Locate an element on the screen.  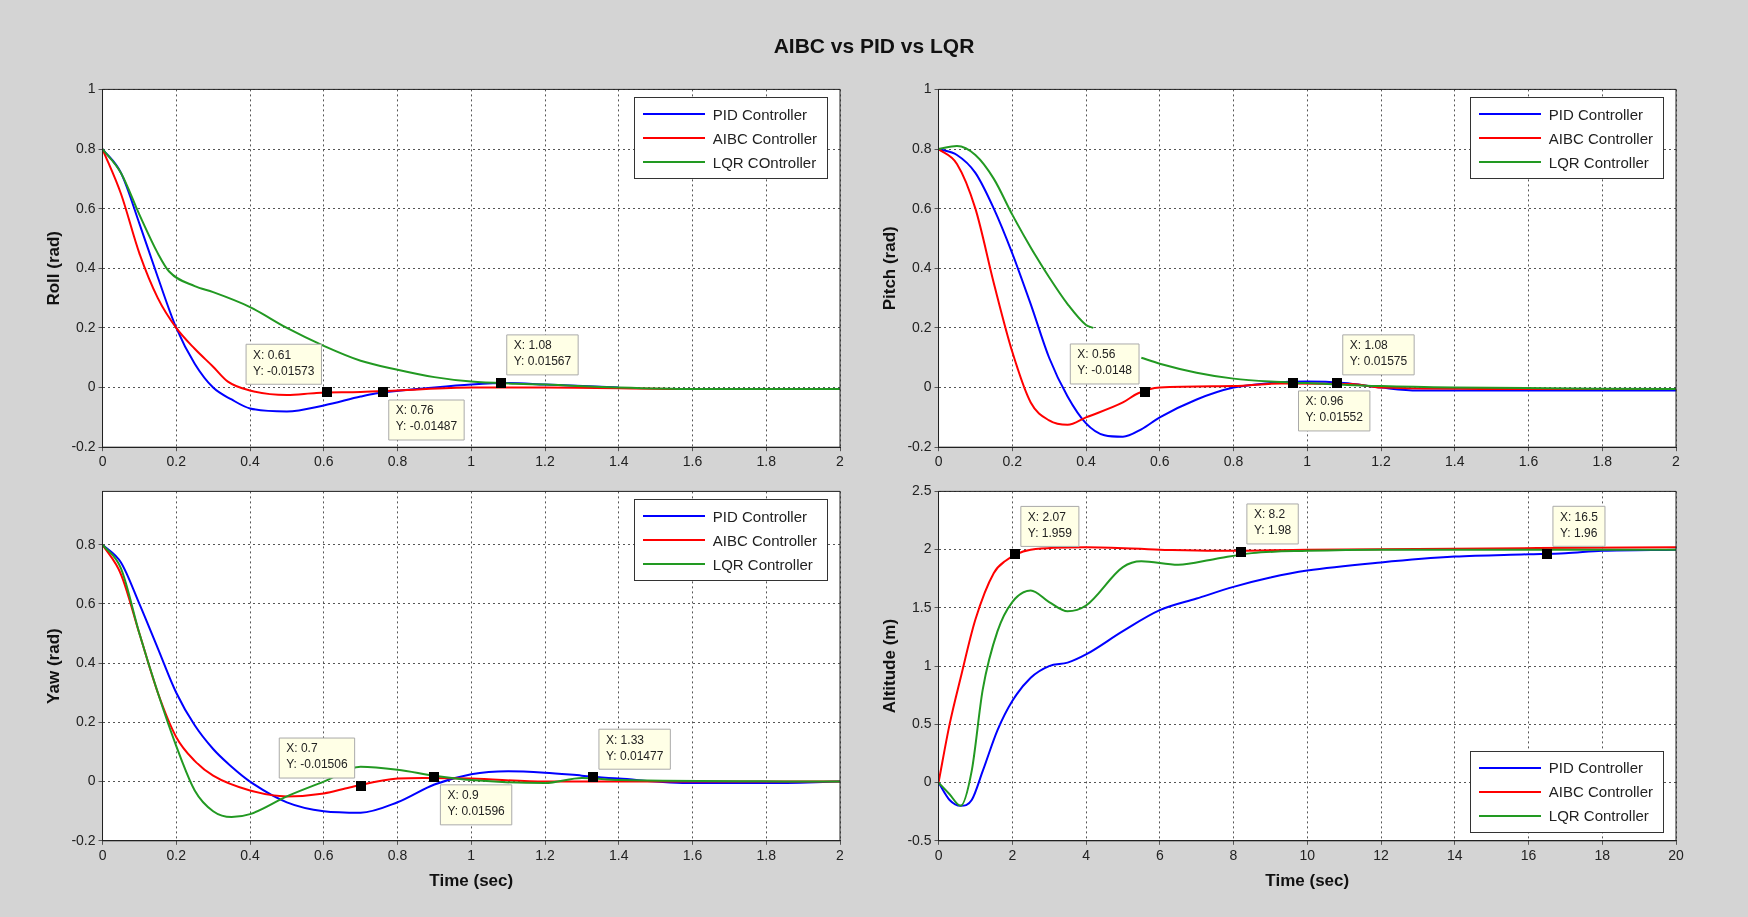
x-tick-label: 20 is located at coordinates (1676, 855).